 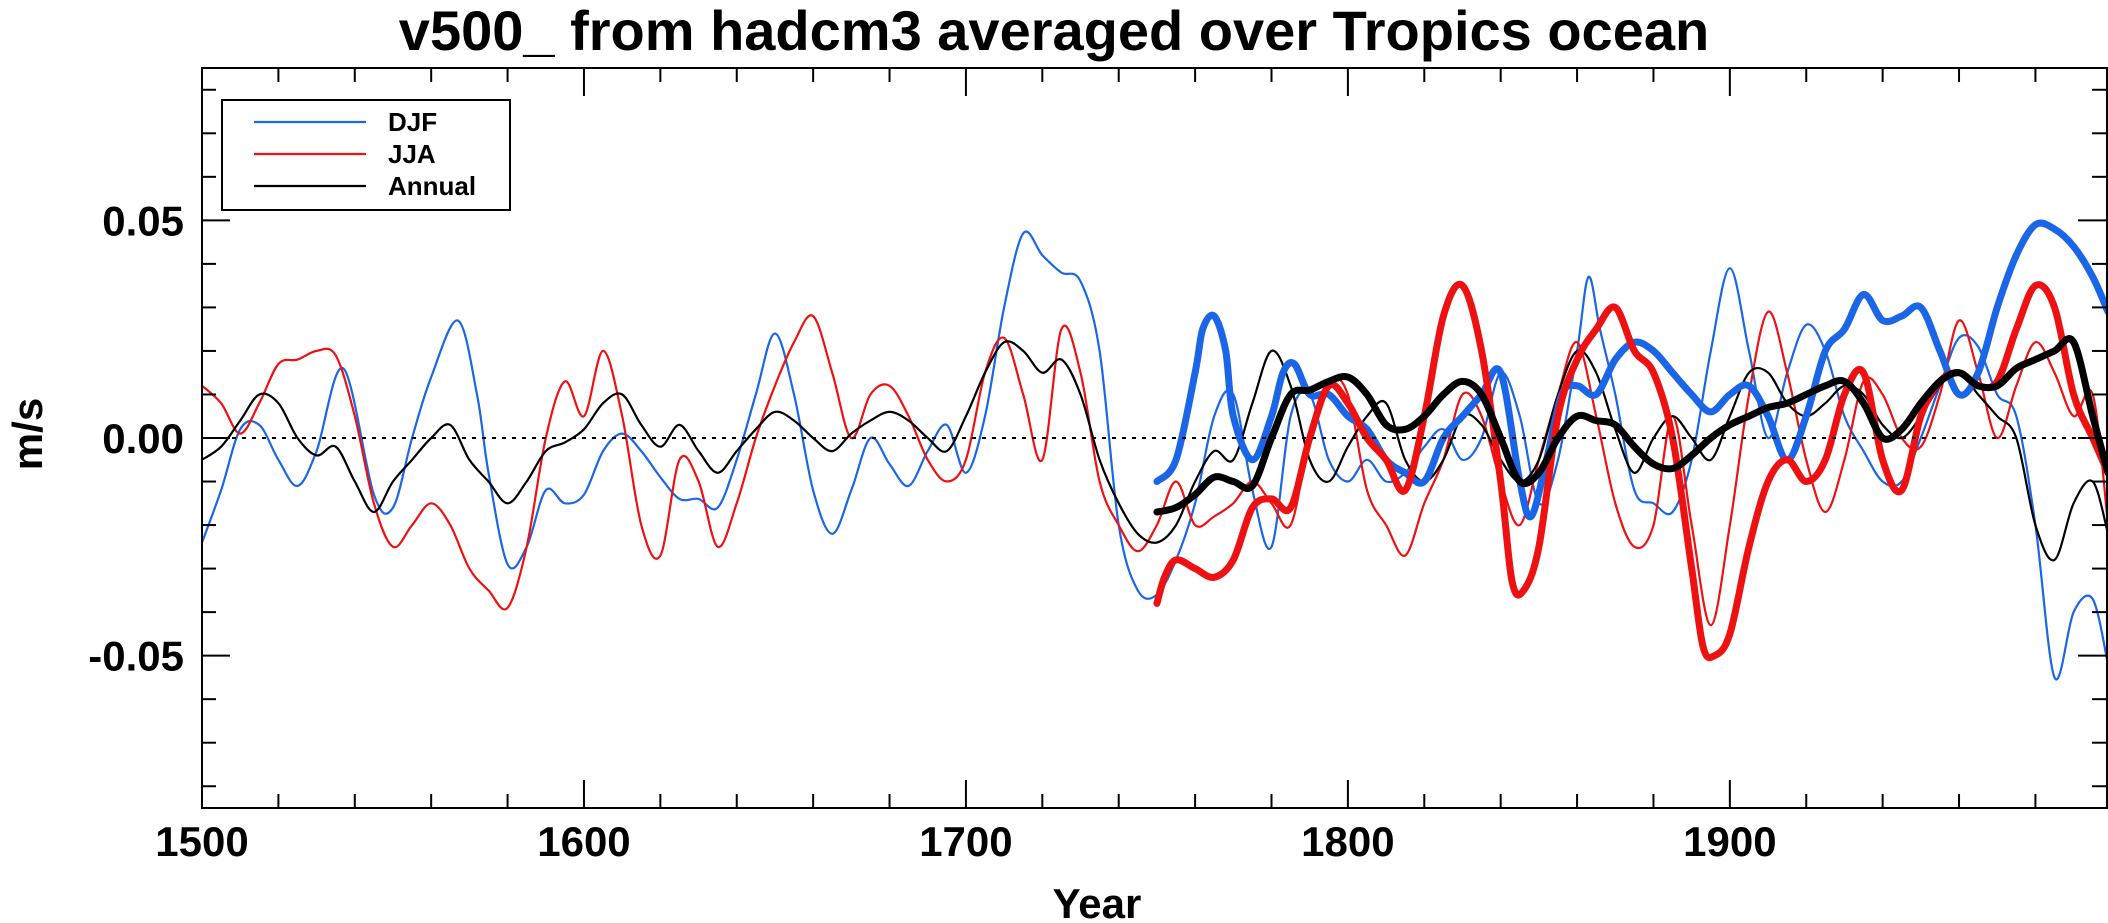 What do you see at coordinates (583, 841) in the screenshot?
I see `x-tick-label: 1600` at bounding box center [583, 841].